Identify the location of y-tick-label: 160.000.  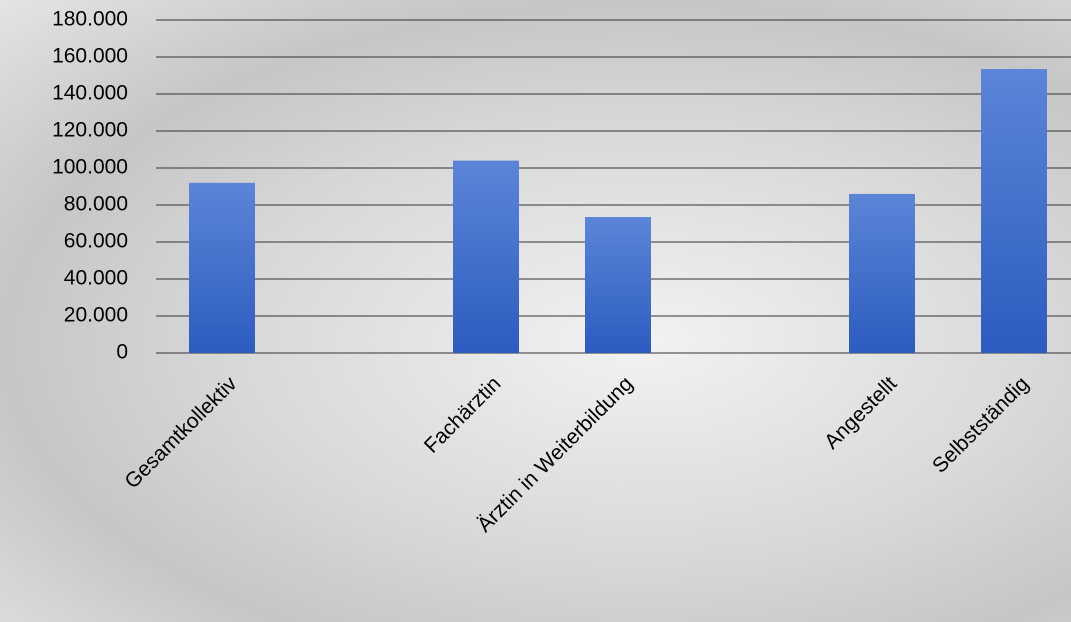
(90, 56).